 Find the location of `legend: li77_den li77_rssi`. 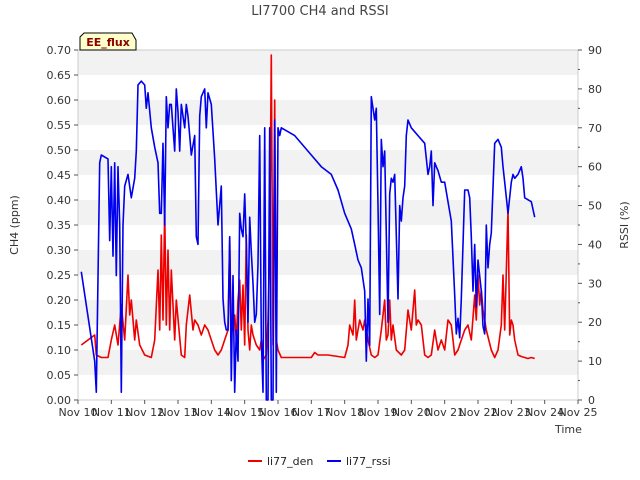

legend: li77_den li77_rssi is located at coordinates (319, 461).